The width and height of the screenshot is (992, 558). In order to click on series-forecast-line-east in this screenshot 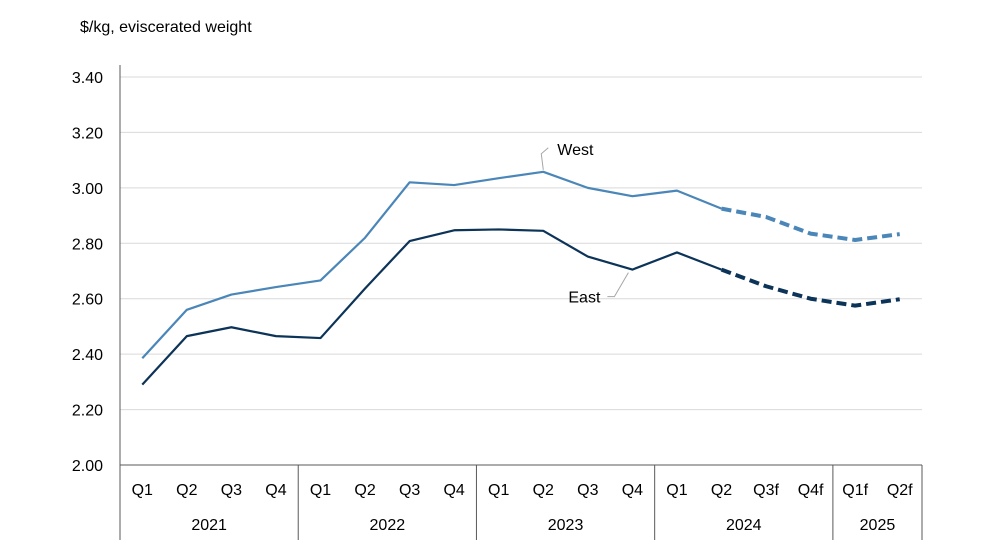, I will do `click(810, 287)`.